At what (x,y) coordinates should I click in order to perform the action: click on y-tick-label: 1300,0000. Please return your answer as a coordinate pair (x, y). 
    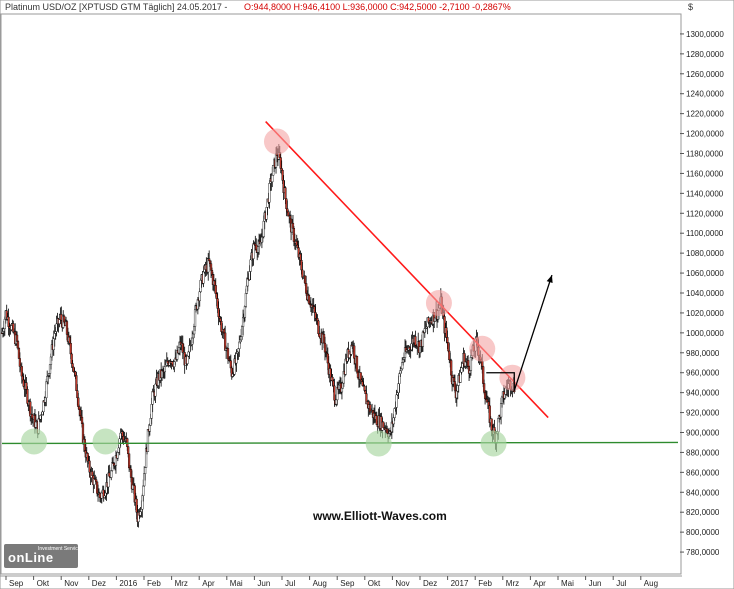
    Looking at the image, I should click on (705, 34).